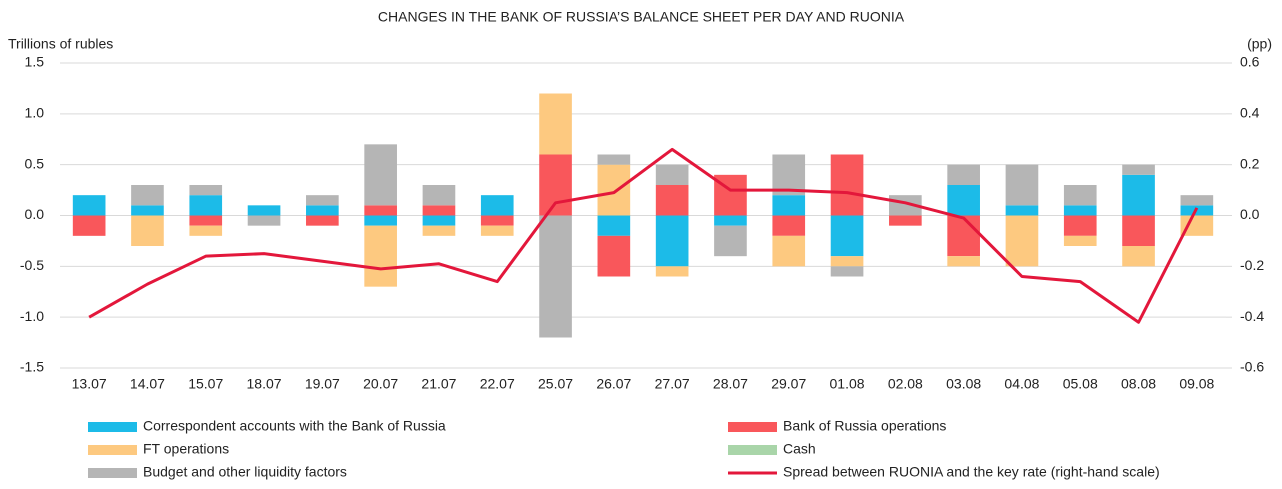 The image size is (1282, 489). Describe the element at coordinates (1021, 384) in the screenshot. I see `x-tick-label: 04.08` at that location.